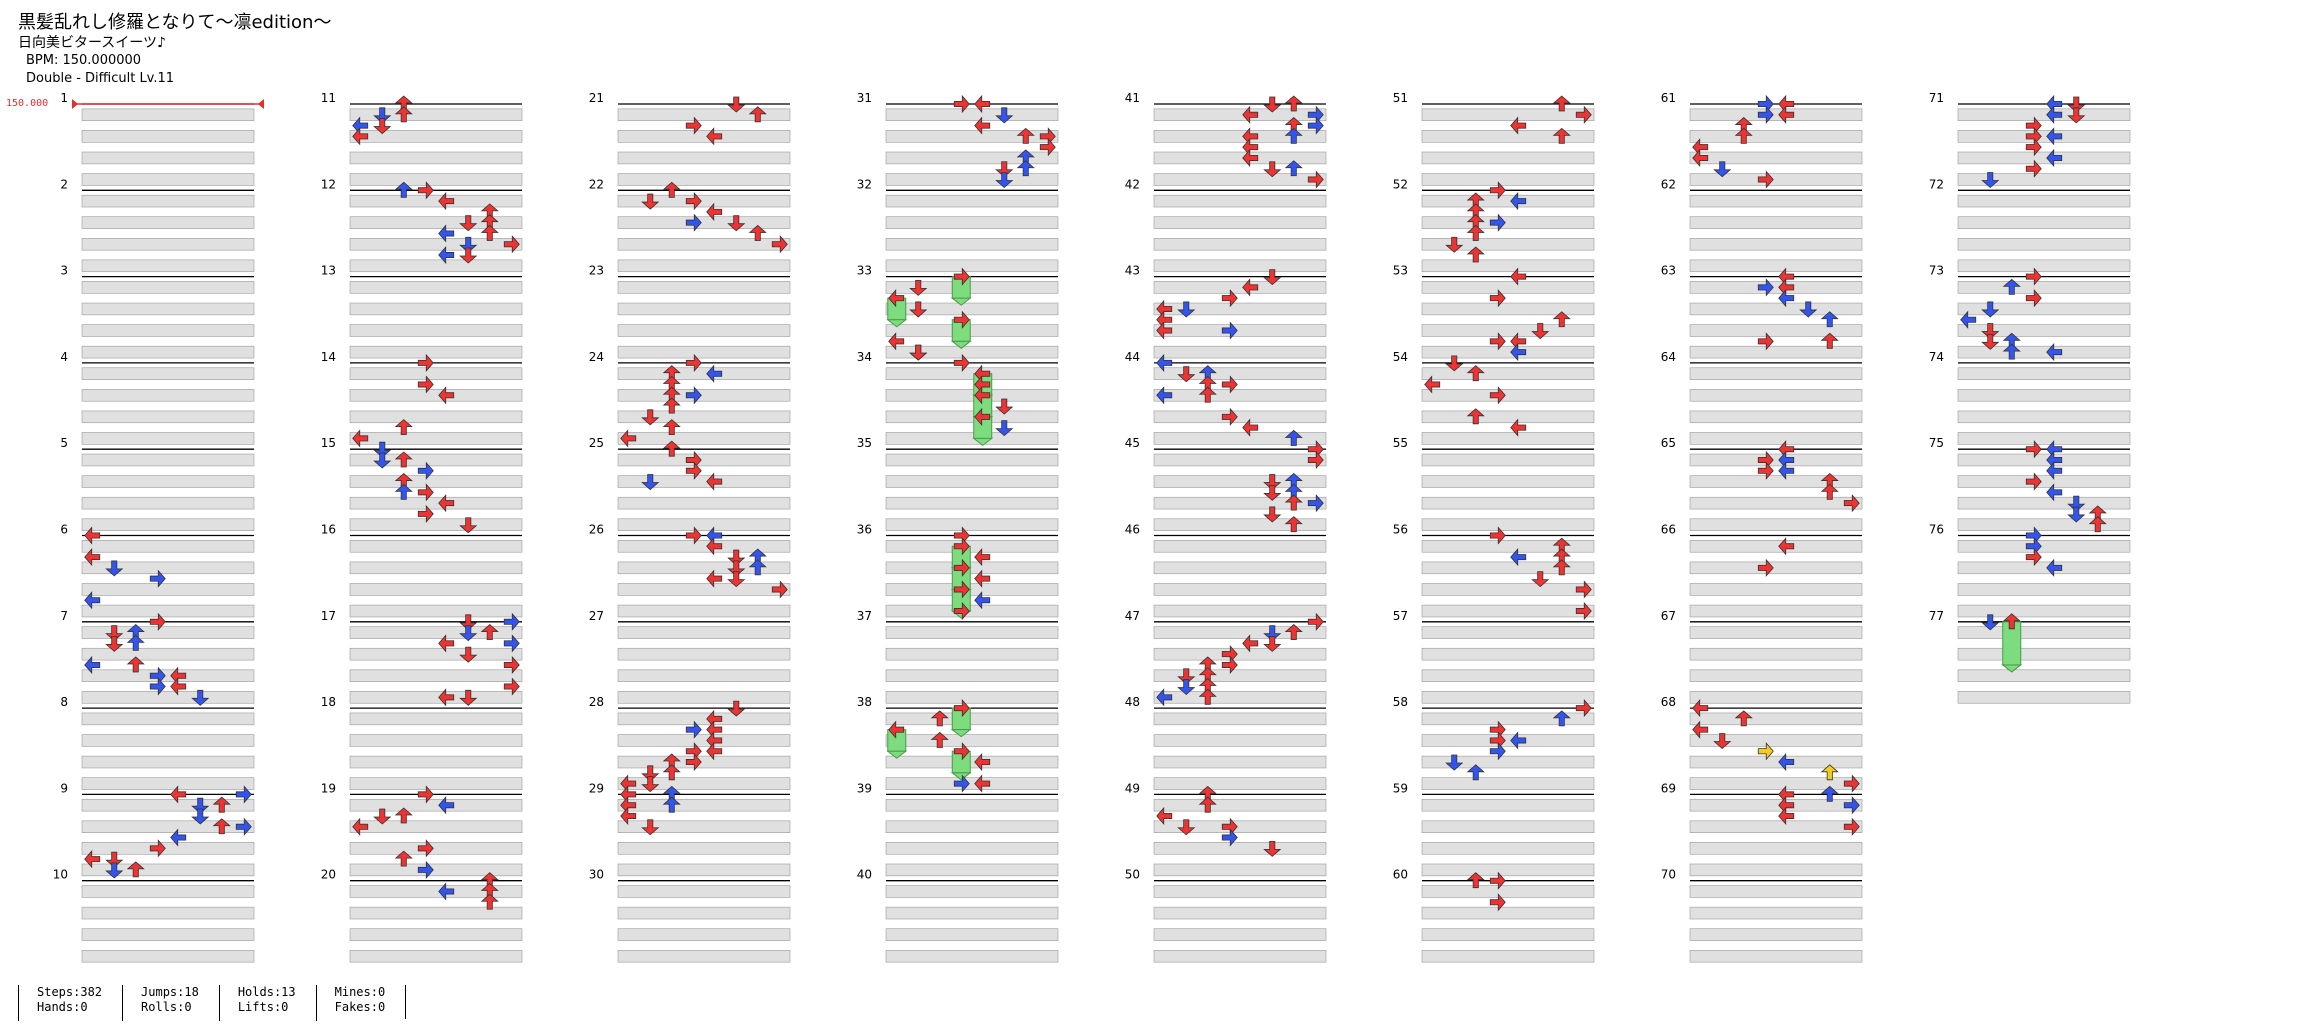  What do you see at coordinates (62, 1007) in the screenshot?
I see `hands-count: Hands:0` at bounding box center [62, 1007].